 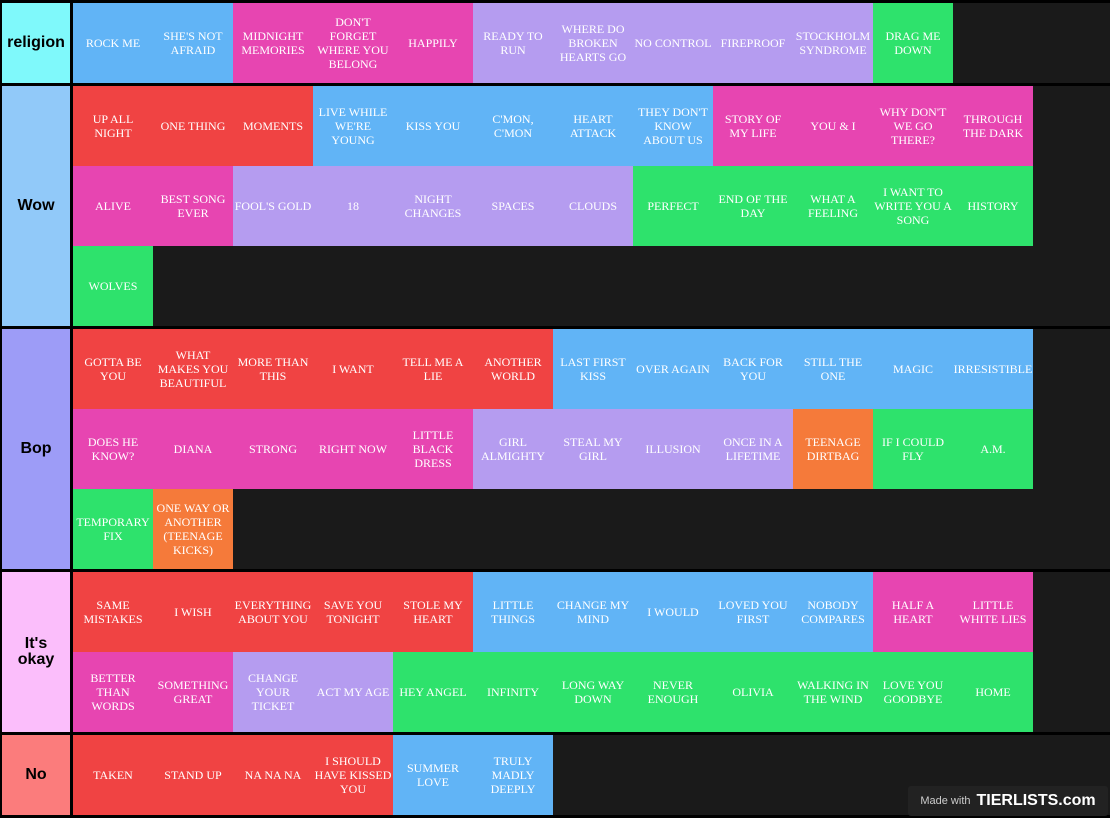 What do you see at coordinates (353, 206) in the screenshot?
I see `tier-item: 18` at bounding box center [353, 206].